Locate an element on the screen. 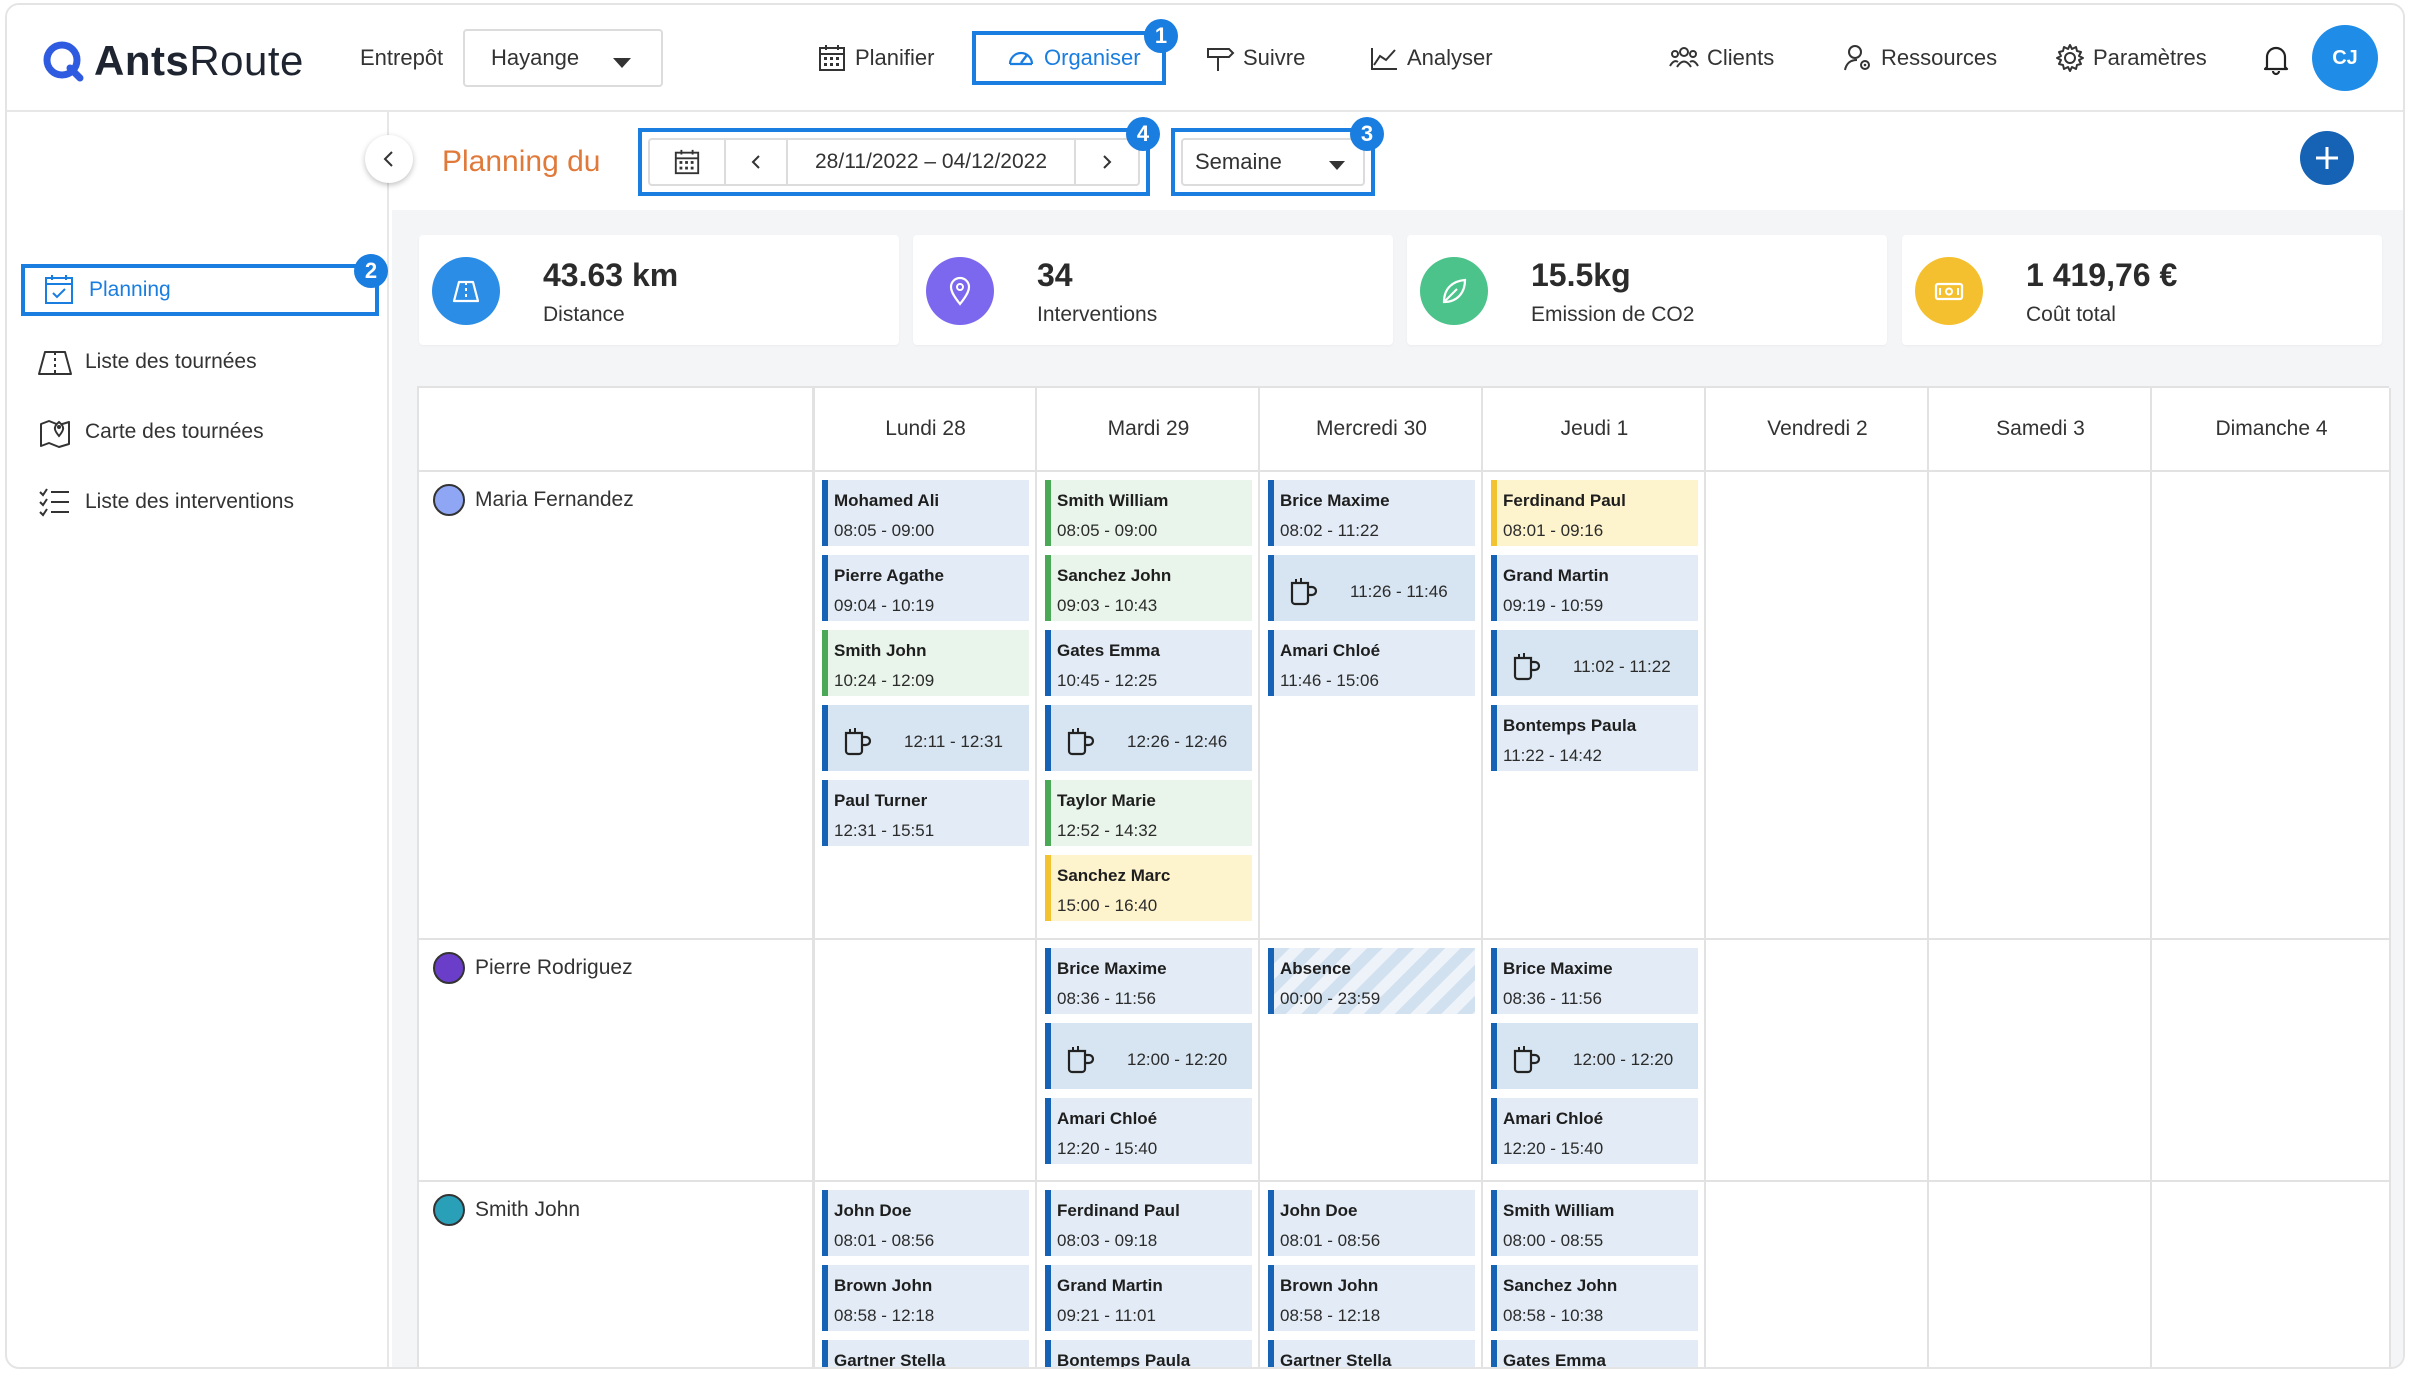  intervention-card: Bontemps Paula is located at coordinates (1148, 1353).